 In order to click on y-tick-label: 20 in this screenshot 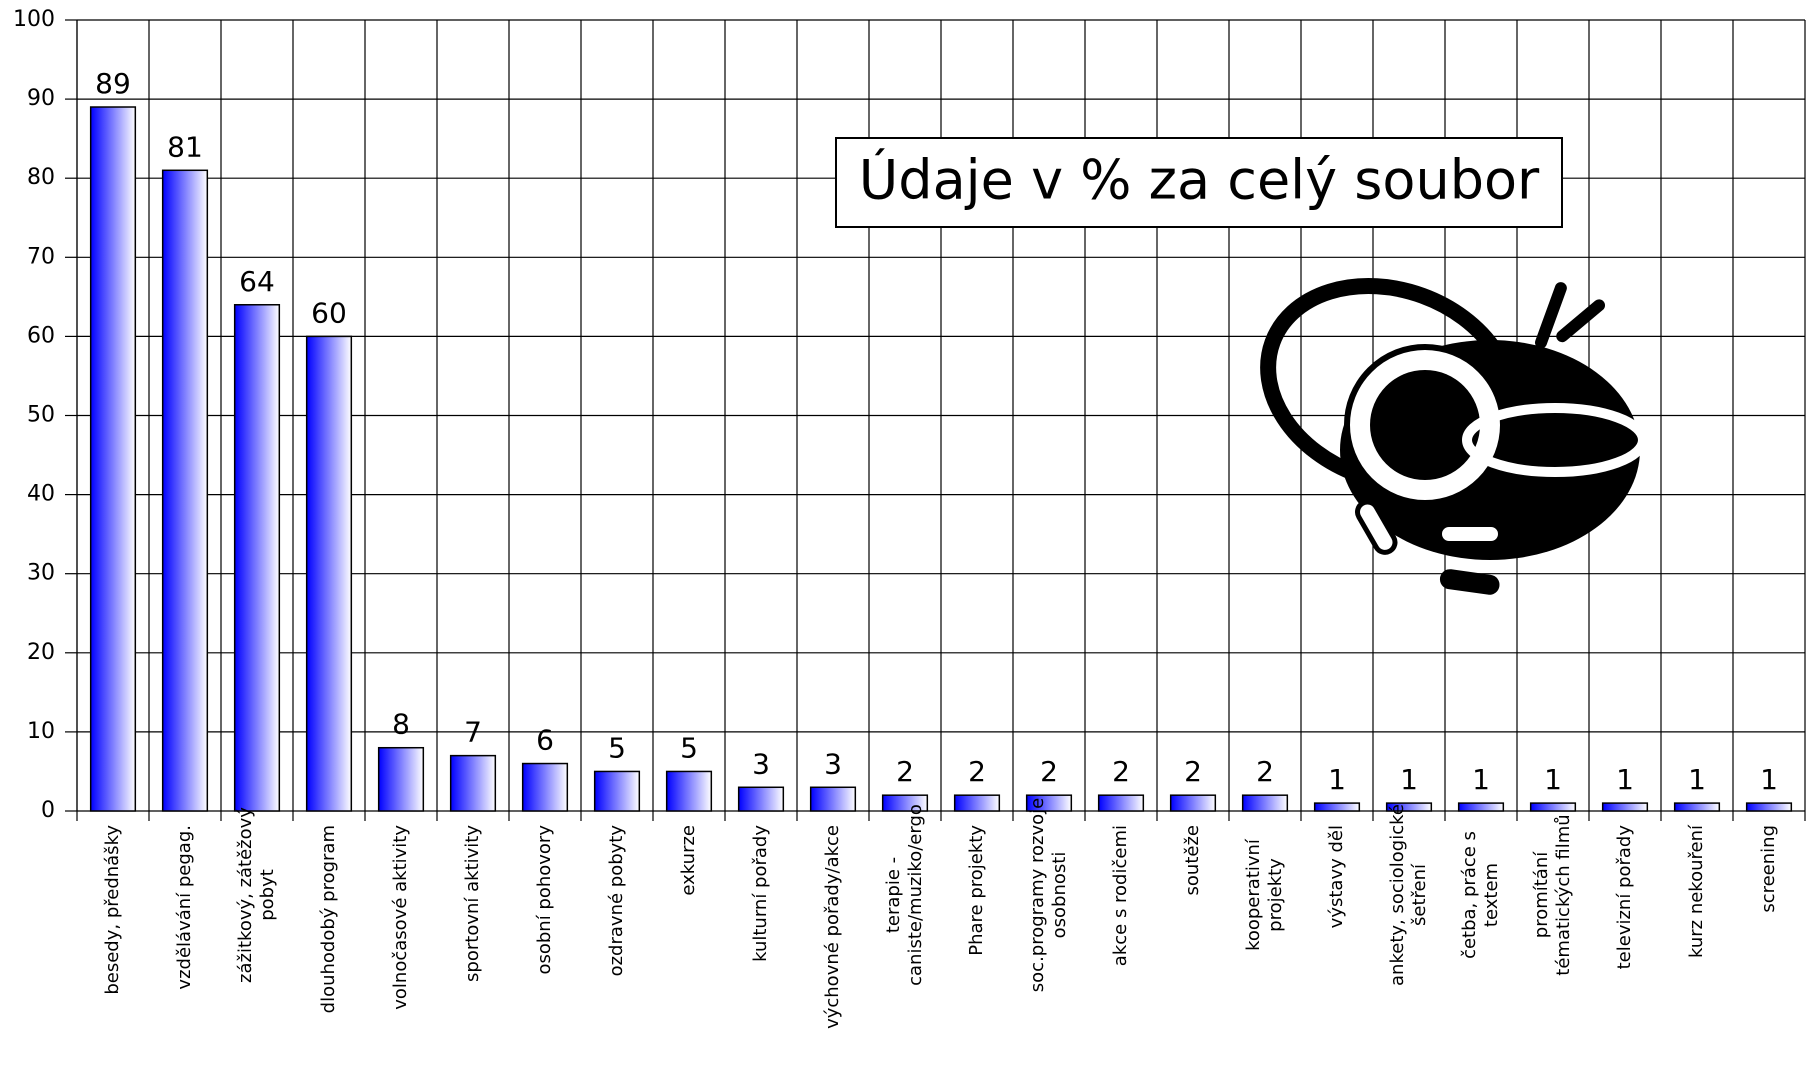, I will do `click(41, 652)`.